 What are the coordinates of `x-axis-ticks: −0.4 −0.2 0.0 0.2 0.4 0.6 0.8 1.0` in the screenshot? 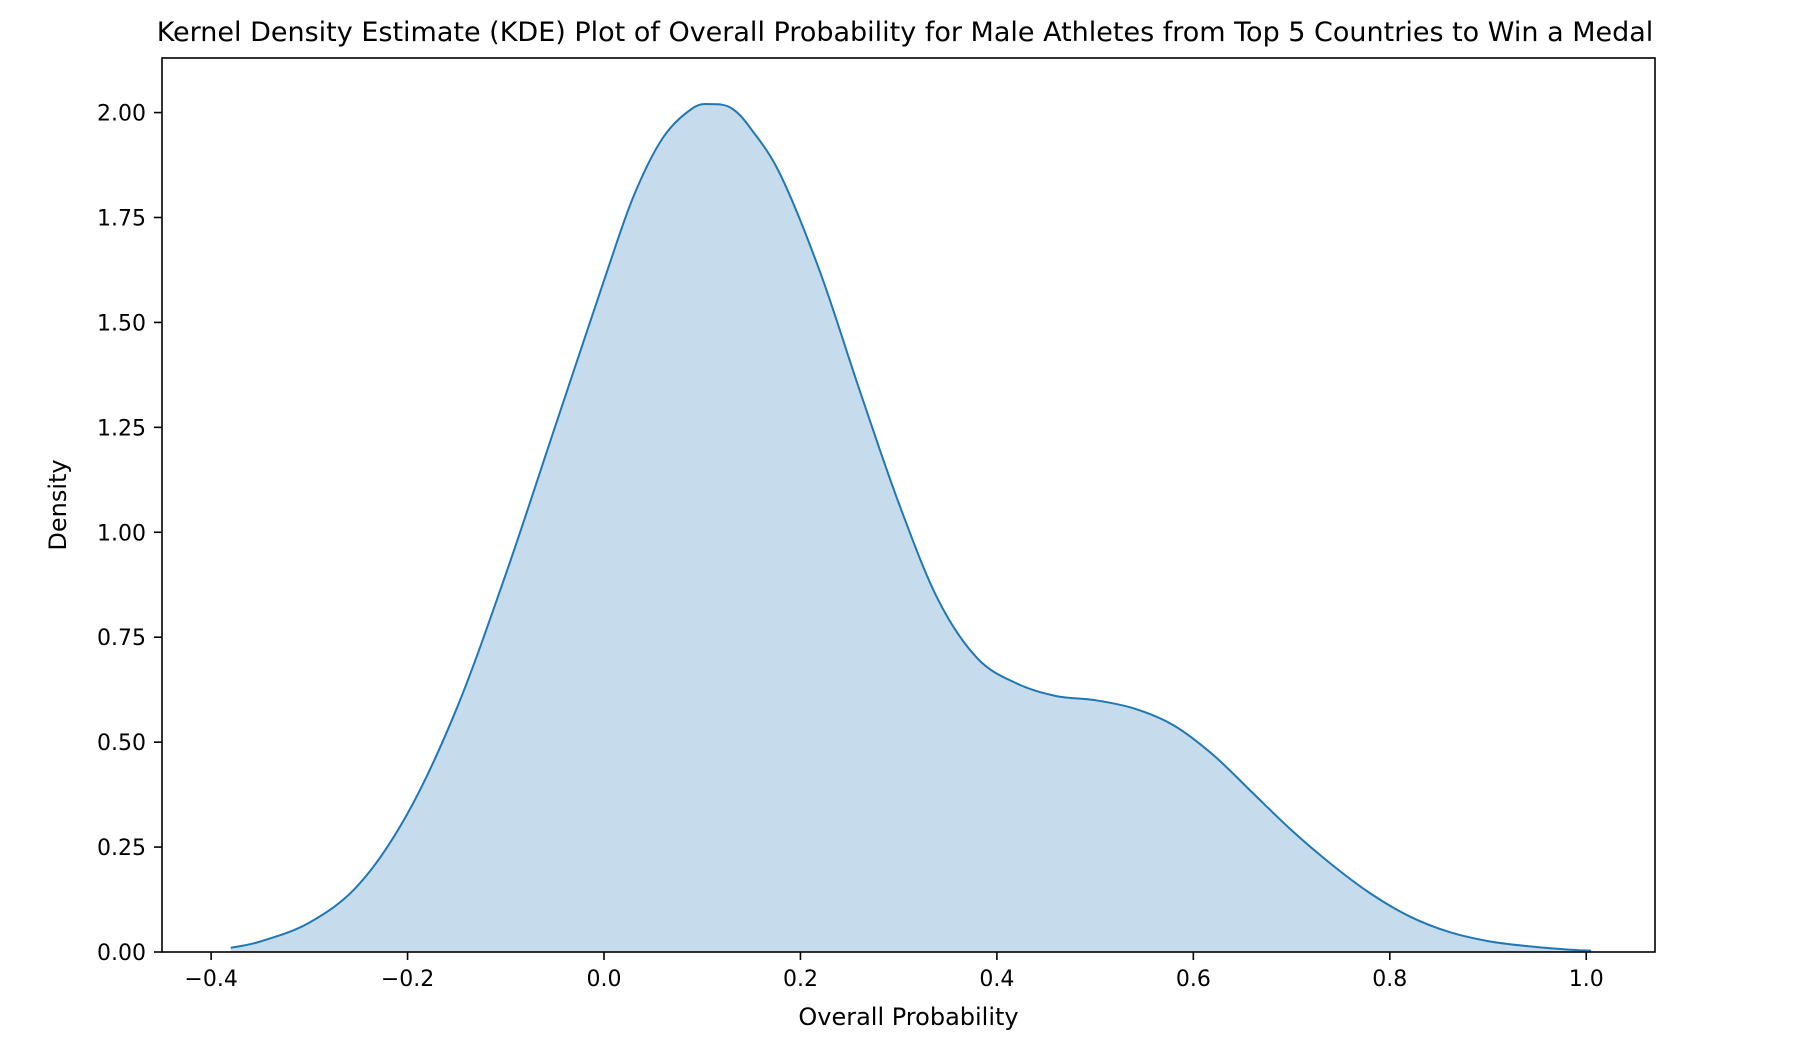 It's located at (894, 972).